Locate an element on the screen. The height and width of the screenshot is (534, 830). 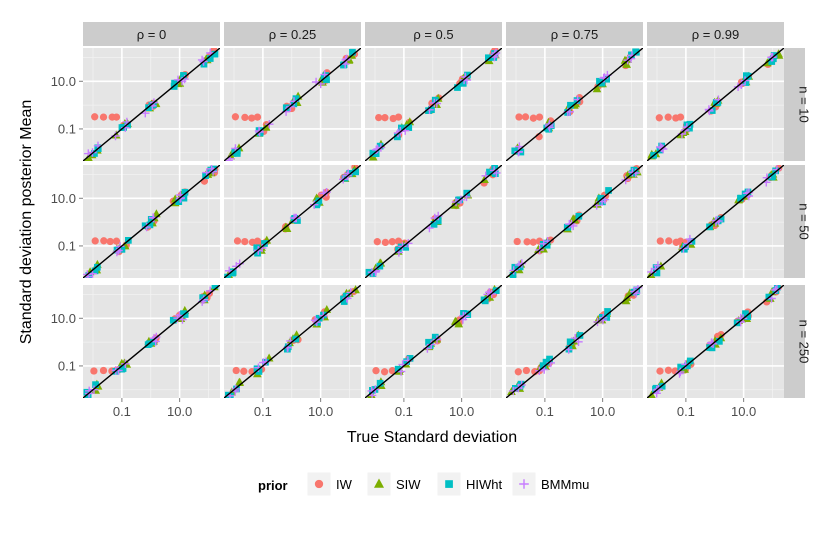
panel-r3-c5 is located at coordinates (715, 341).